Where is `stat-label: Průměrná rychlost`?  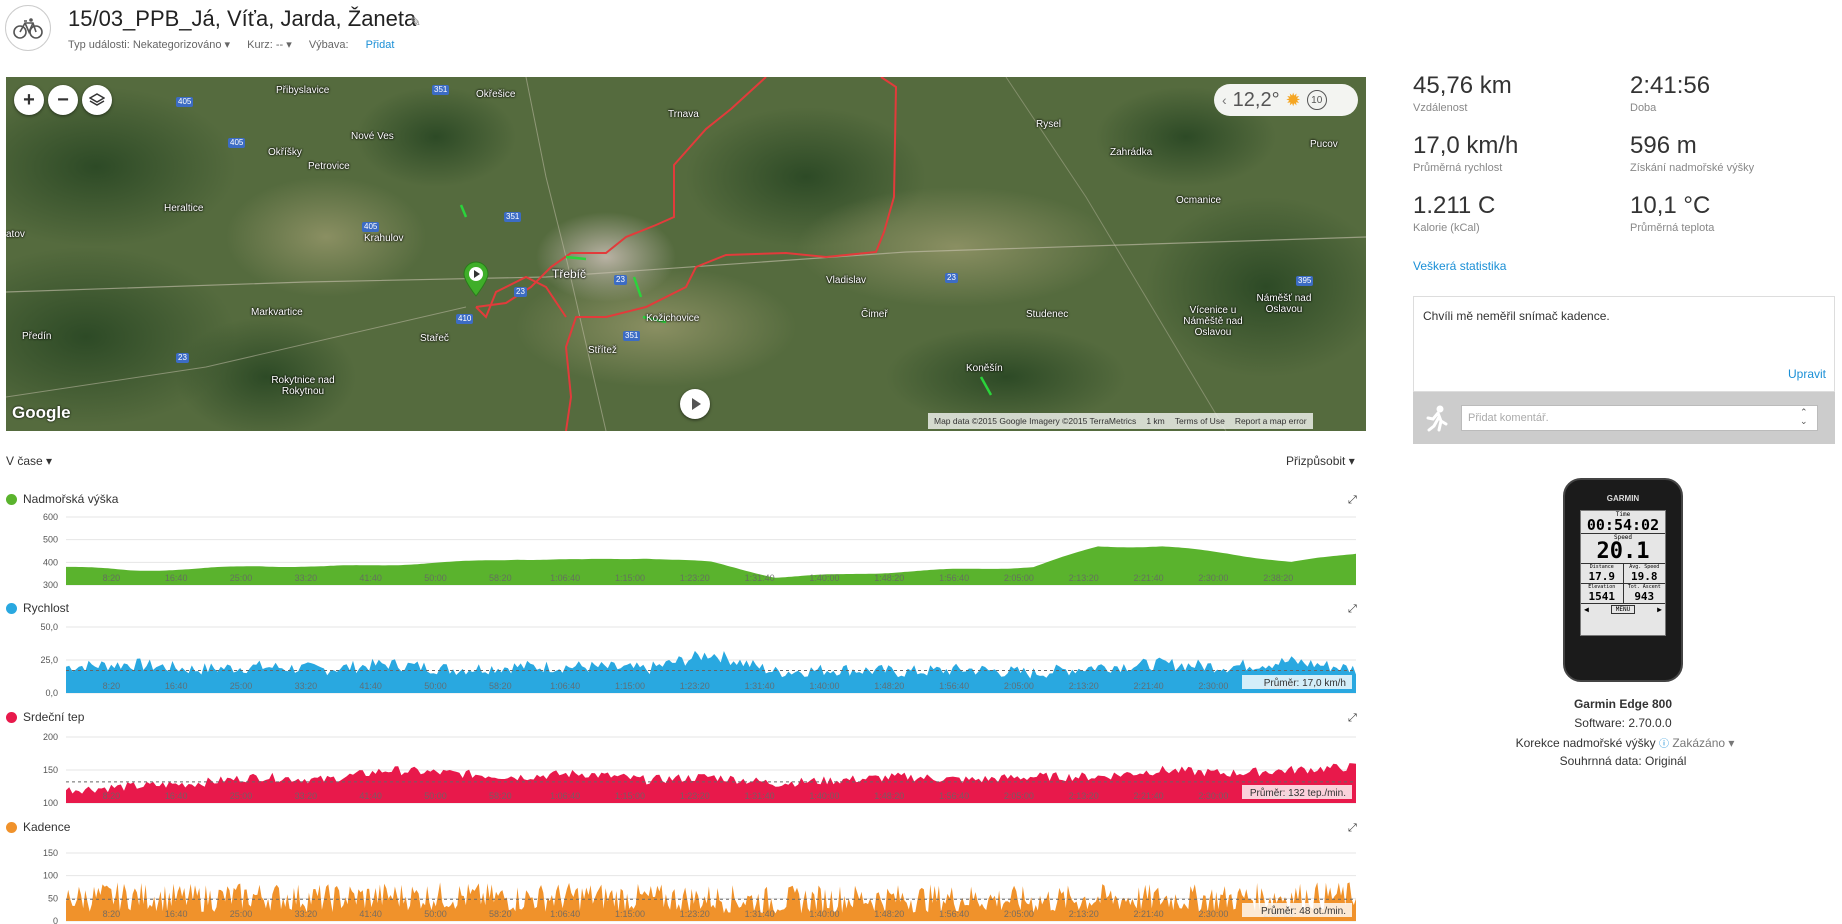 stat-label: Průměrná rychlost is located at coordinates (1458, 168).